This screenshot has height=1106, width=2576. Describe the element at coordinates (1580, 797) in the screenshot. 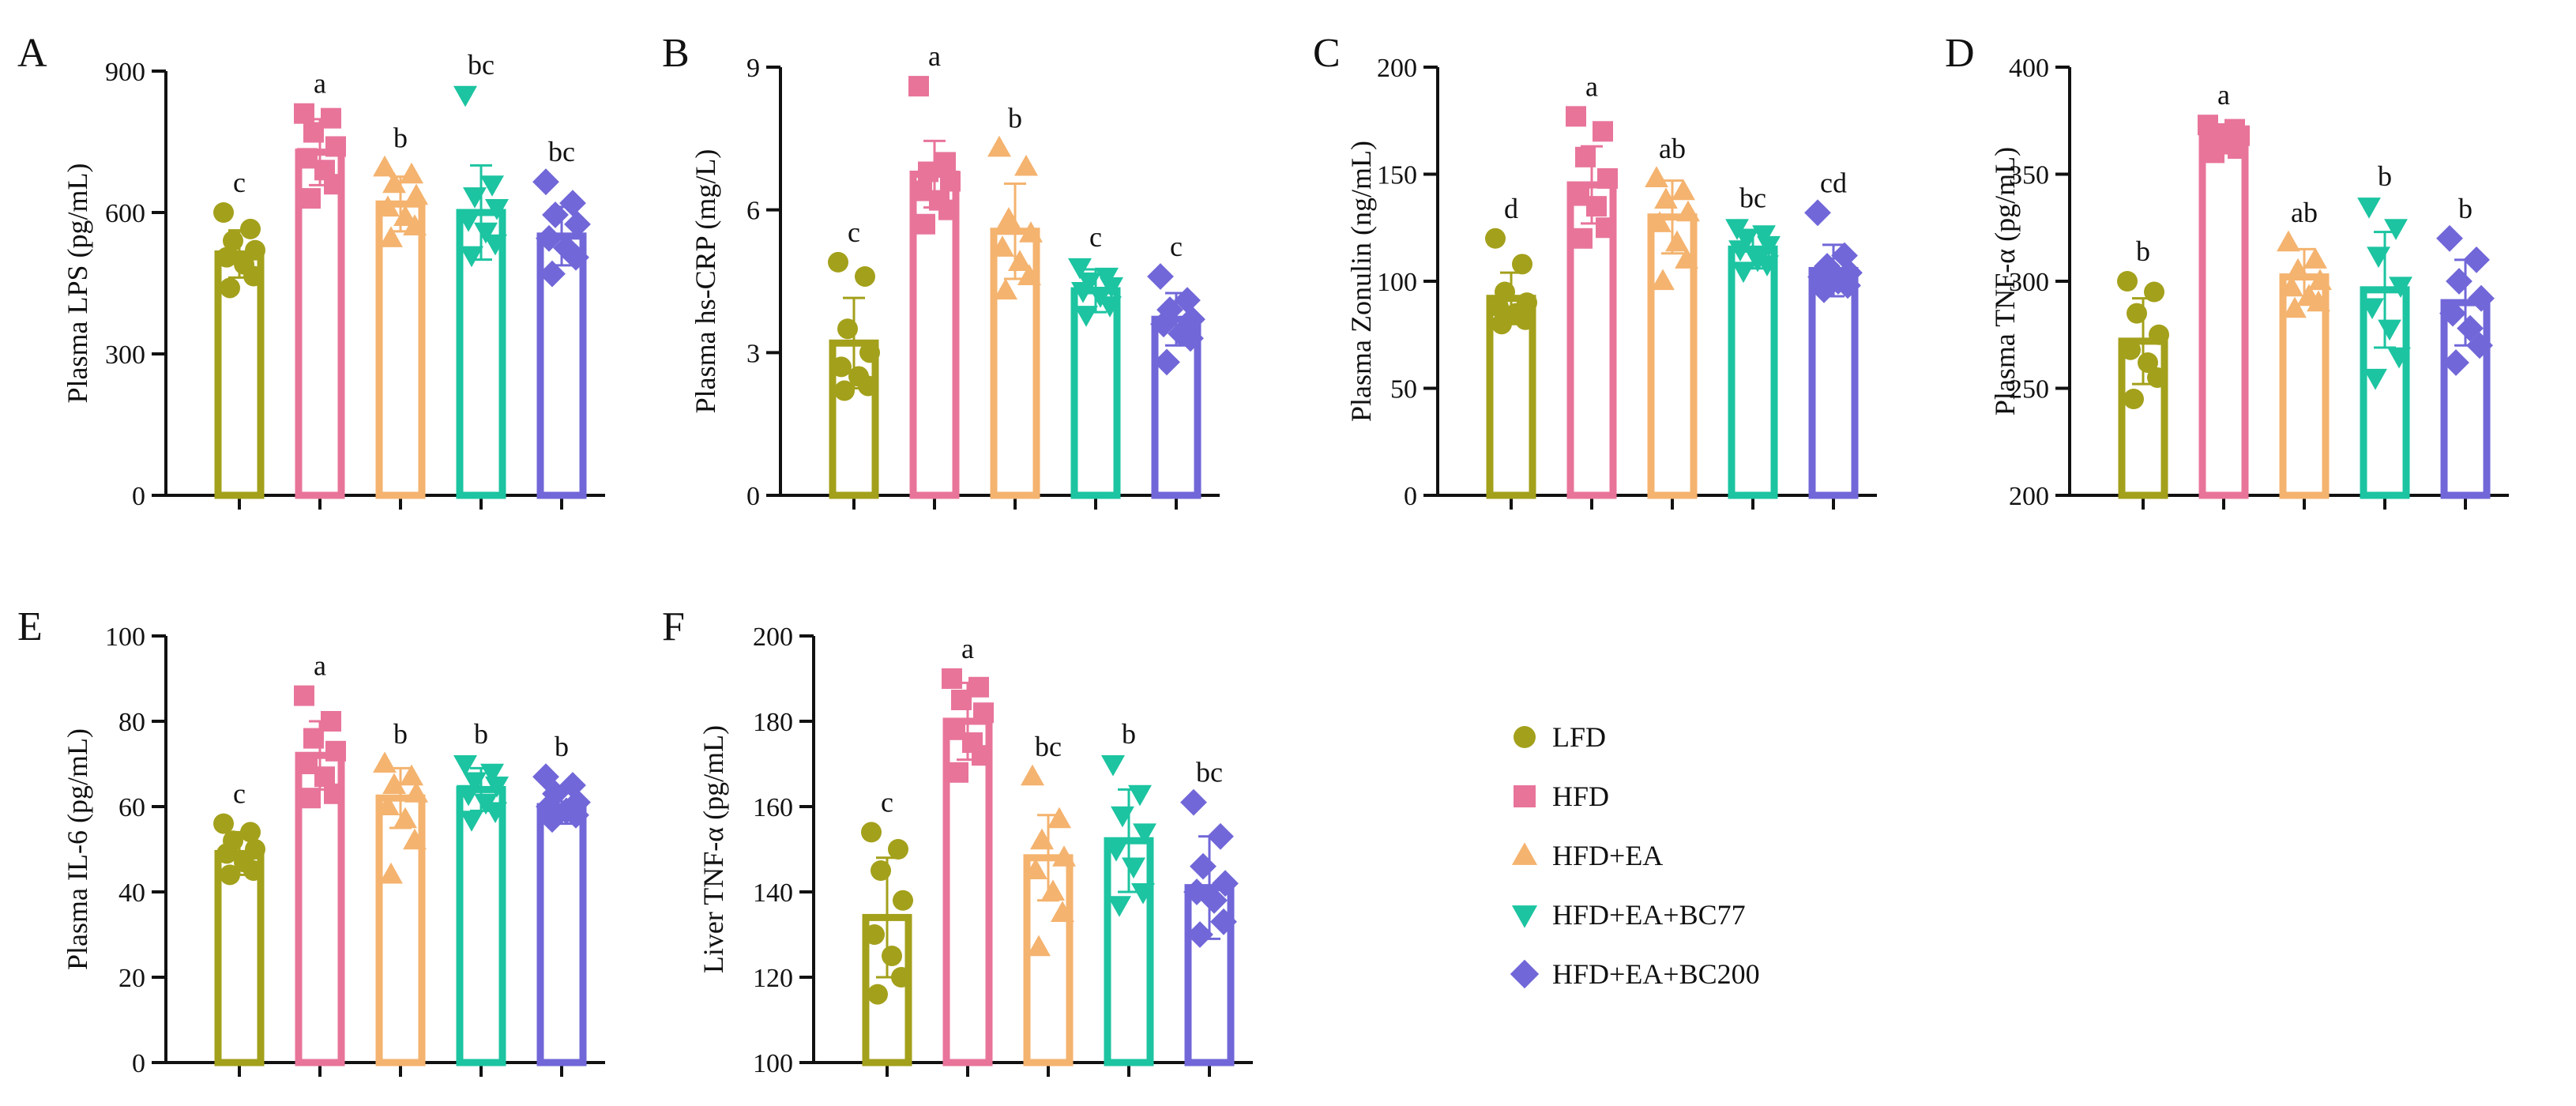

I see `legend-label: HFD` at that location.